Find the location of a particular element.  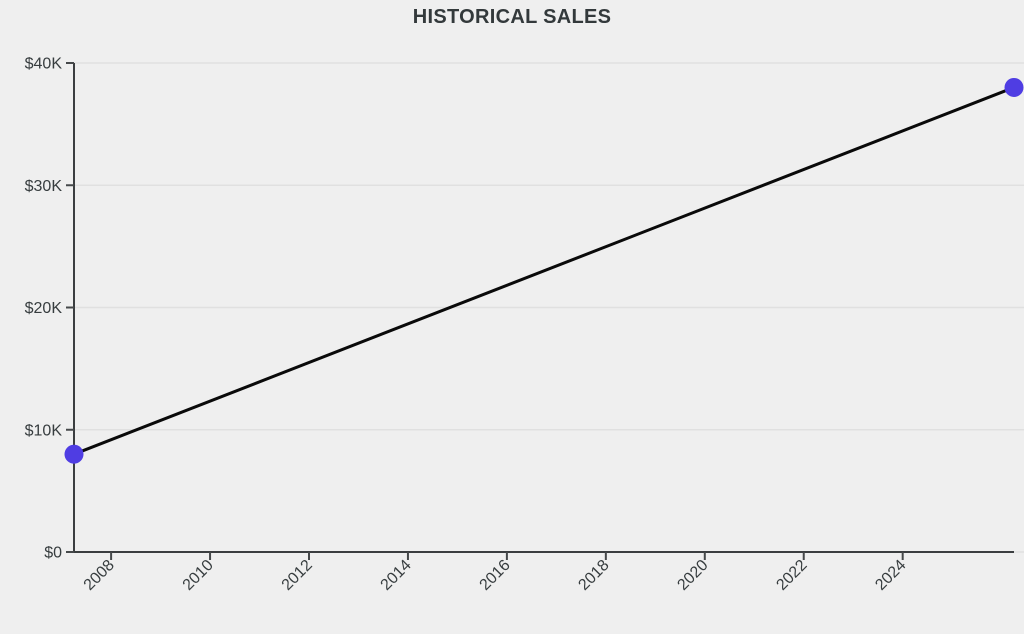

y-tick-label: $20K is located at coordinates (44, 308).